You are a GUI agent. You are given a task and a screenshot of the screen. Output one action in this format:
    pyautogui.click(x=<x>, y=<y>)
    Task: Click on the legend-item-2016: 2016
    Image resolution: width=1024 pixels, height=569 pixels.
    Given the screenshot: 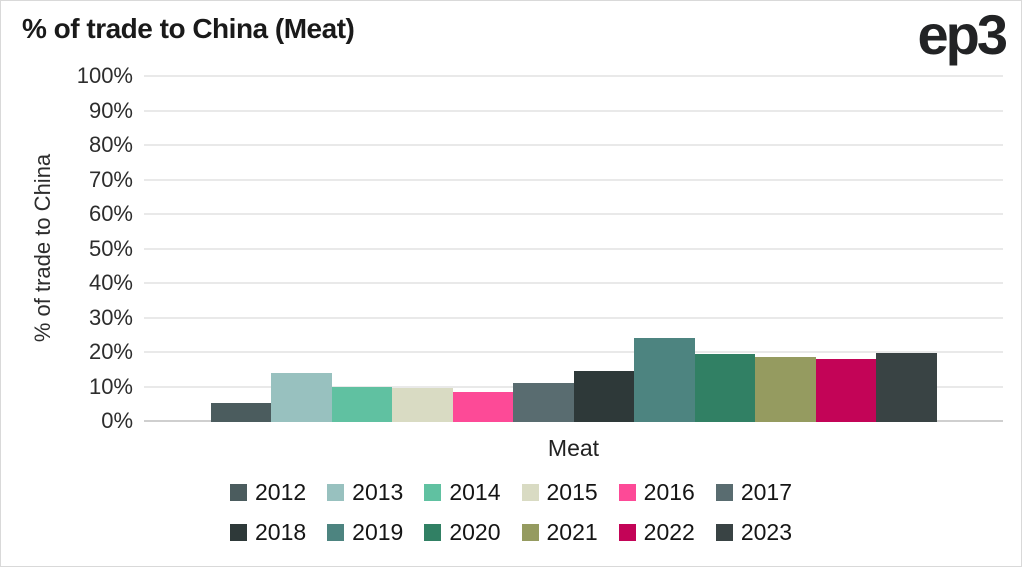 What is the action you would take?
    pyautogui.click(x=656, y=492)
    